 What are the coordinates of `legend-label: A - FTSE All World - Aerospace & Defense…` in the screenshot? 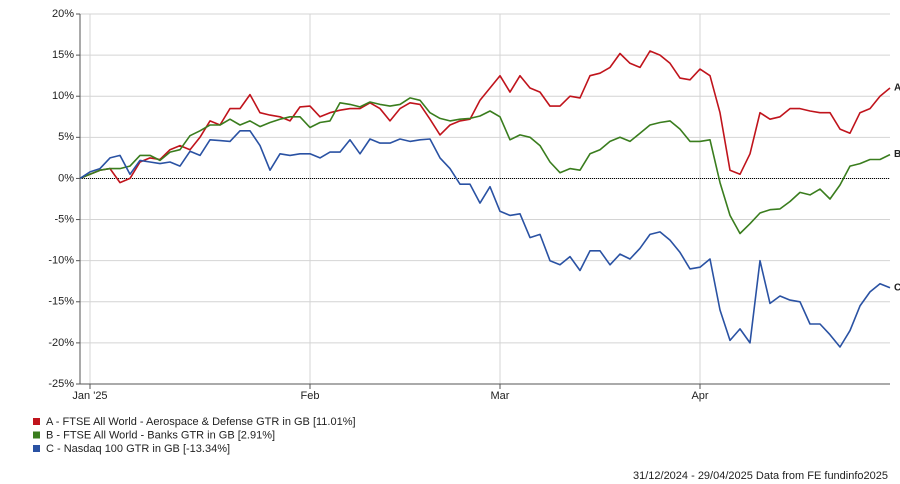 It's located at (201, 422).